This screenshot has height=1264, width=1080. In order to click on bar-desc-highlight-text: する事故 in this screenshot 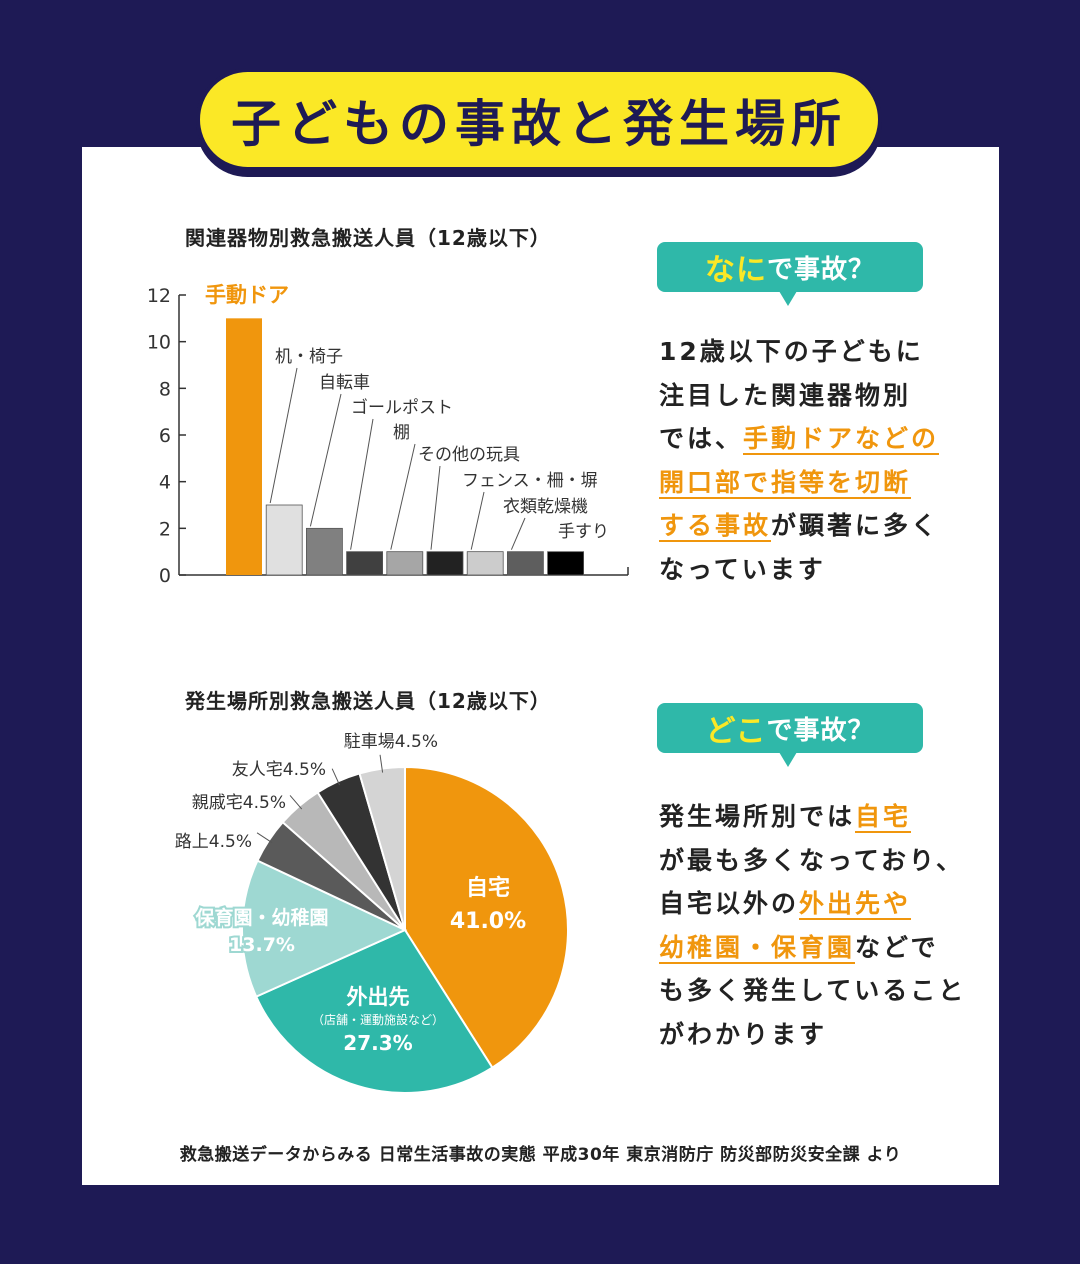, I will do `click(715, 526)`.